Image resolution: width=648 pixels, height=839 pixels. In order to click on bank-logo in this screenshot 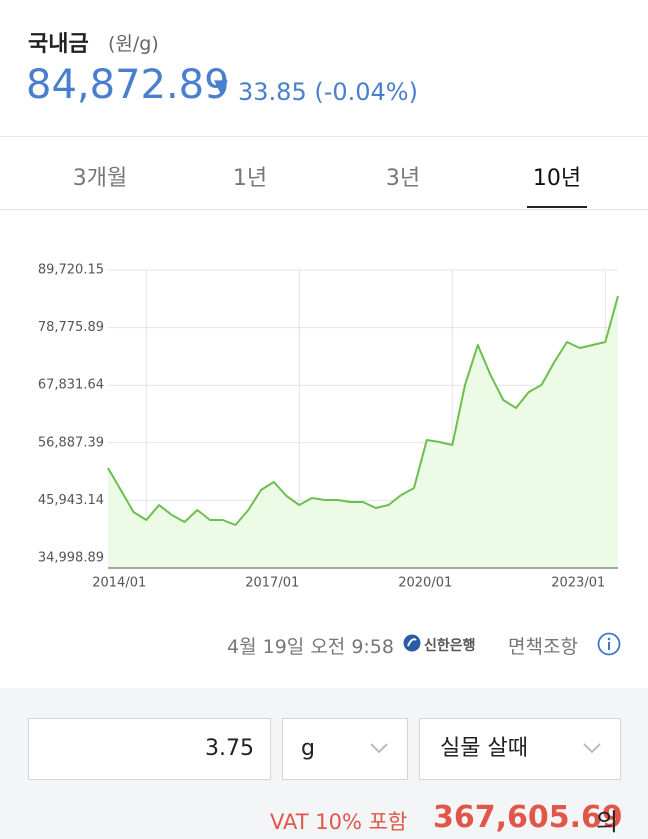, I will do `click(412, 643)`.